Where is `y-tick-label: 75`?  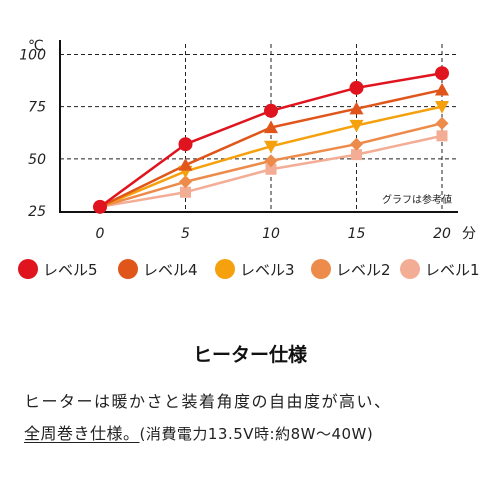
y-tick-label: 75 is located at coordinates (37, 108).